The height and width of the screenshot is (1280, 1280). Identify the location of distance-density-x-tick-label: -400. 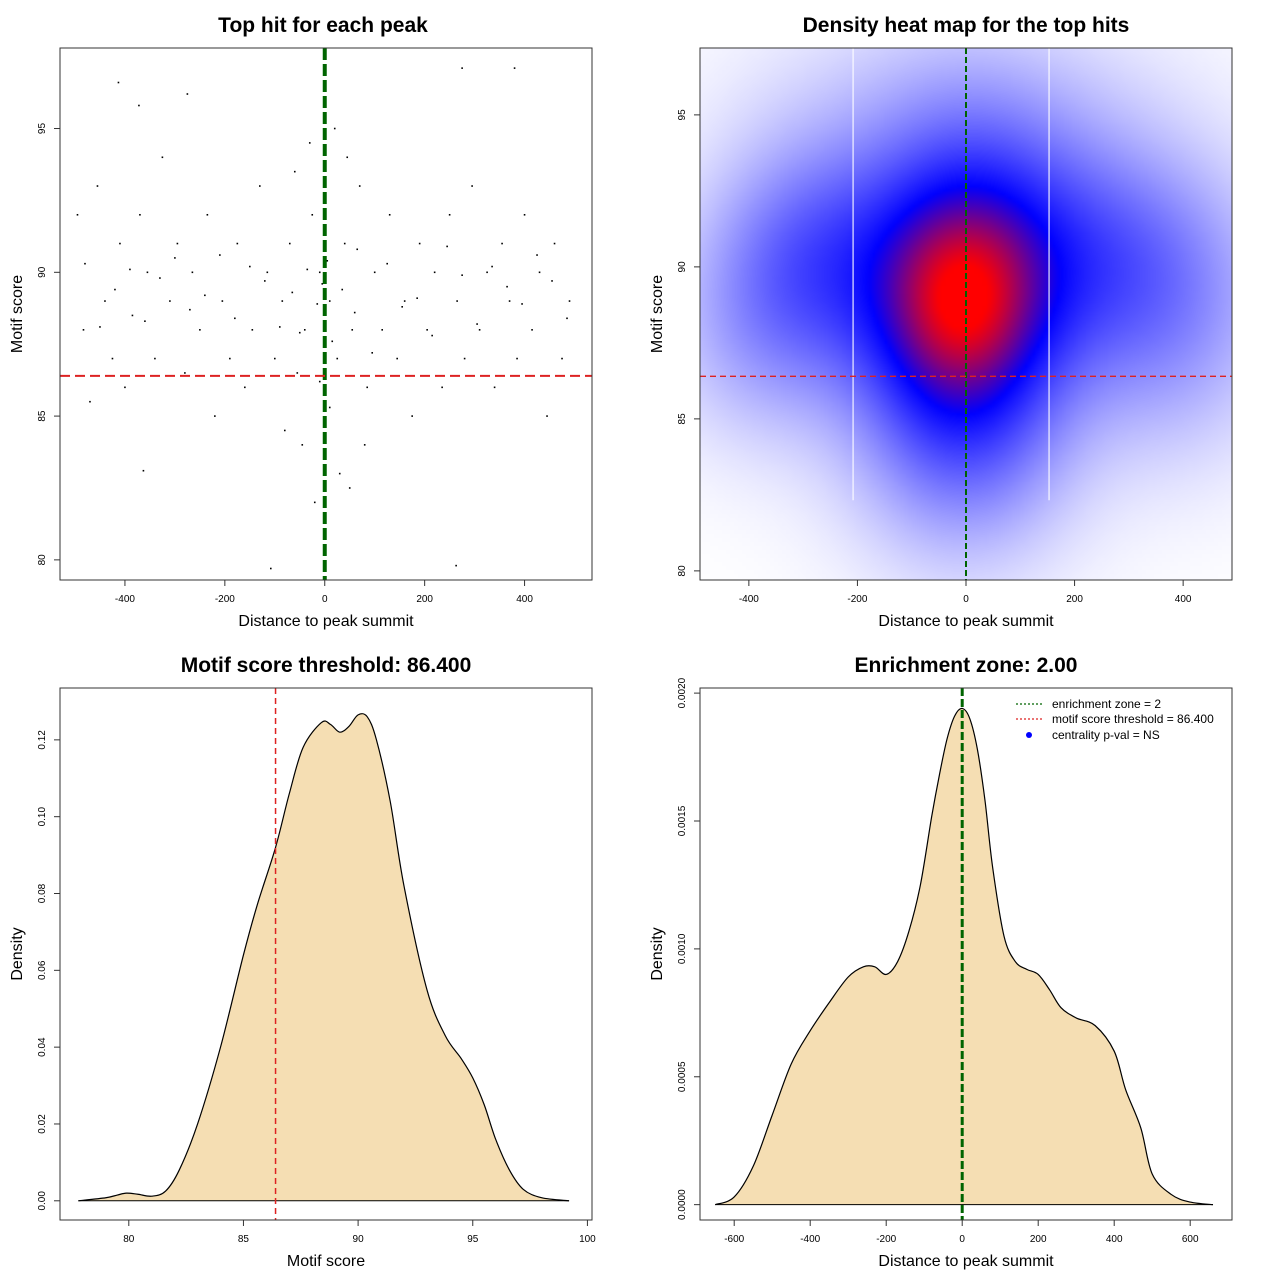
(810, 1239).